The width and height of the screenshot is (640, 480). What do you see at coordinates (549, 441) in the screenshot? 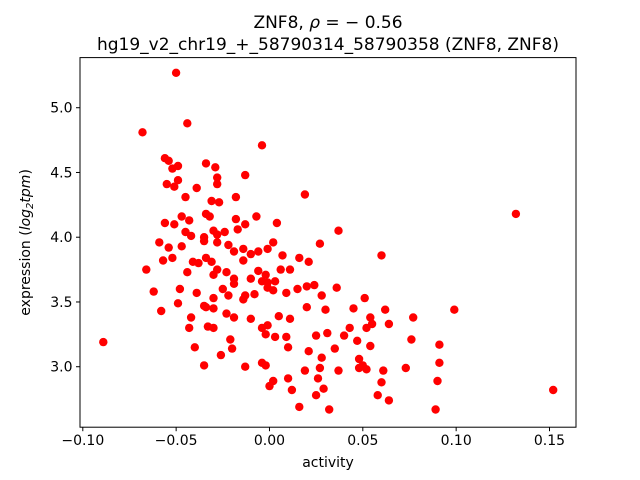
I see `x-tick-label: 0.15` at bounding box center [549, 441].